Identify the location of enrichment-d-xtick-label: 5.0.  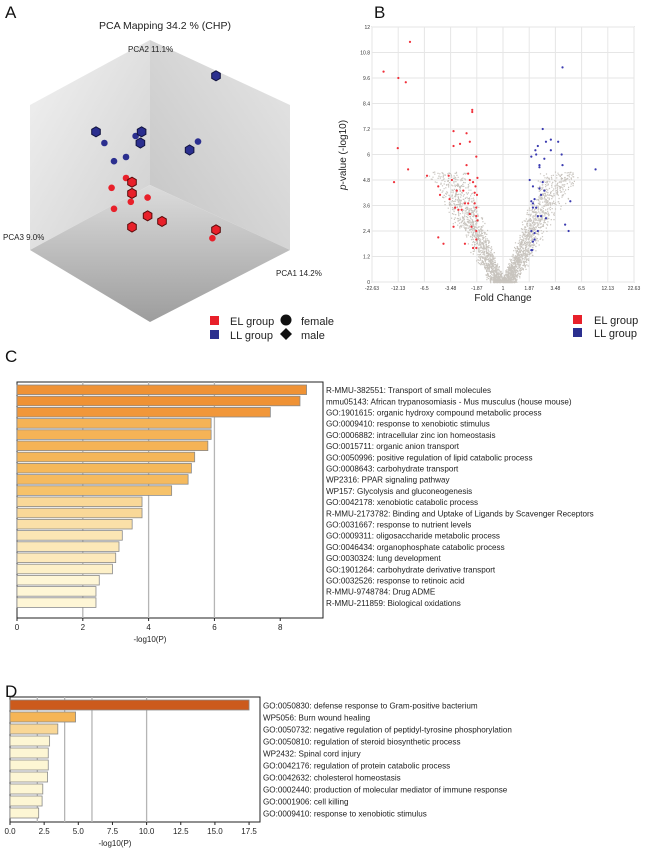
(79, 831).